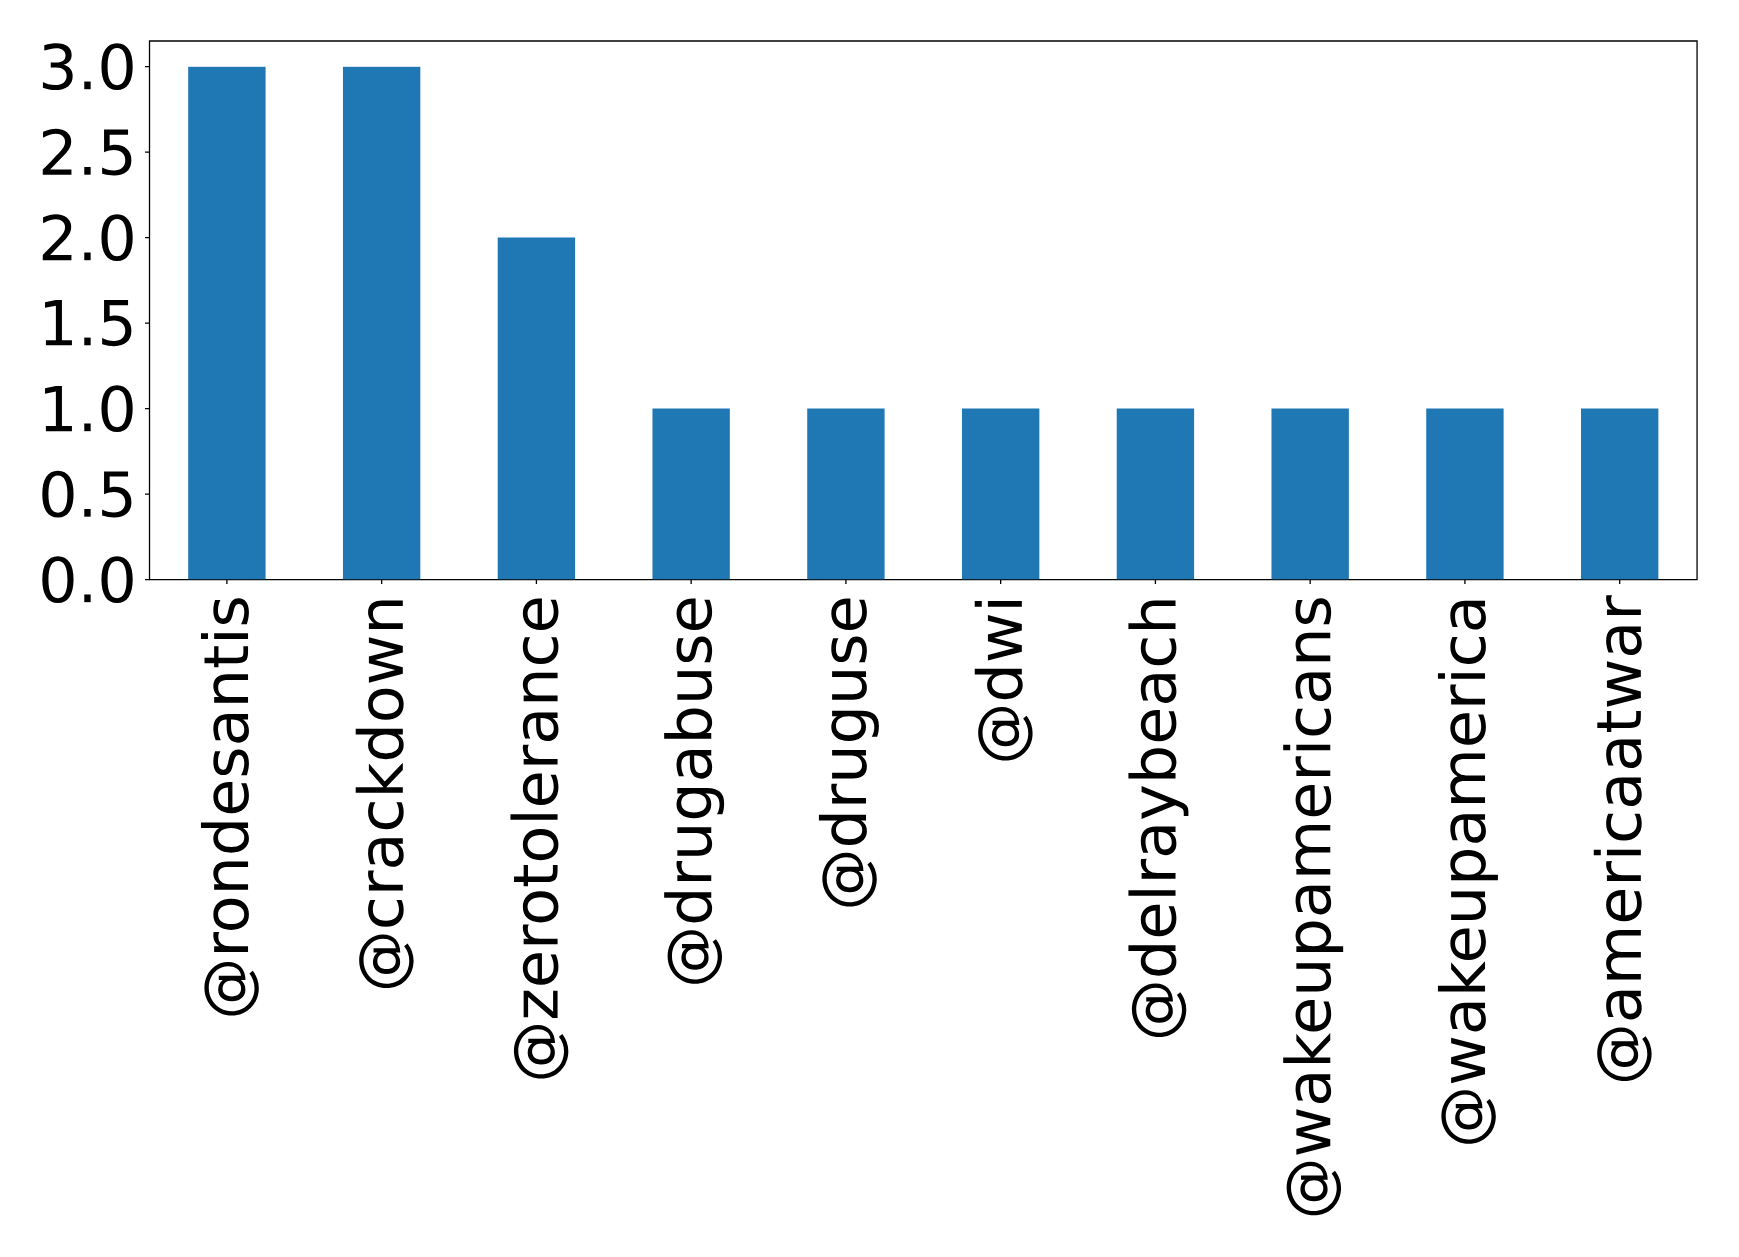  What do you see at coordinates (694, 791) in the screenshot?
I see `x-tick-label: @drugabuse` at bounding box center [694, 791].